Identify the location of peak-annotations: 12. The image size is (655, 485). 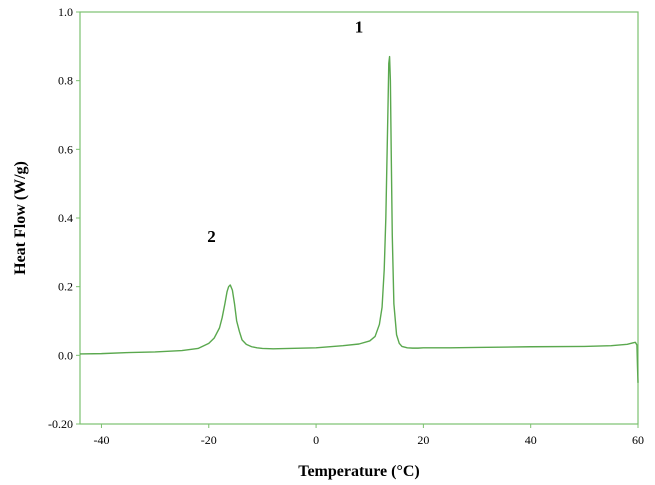
(285, 132).